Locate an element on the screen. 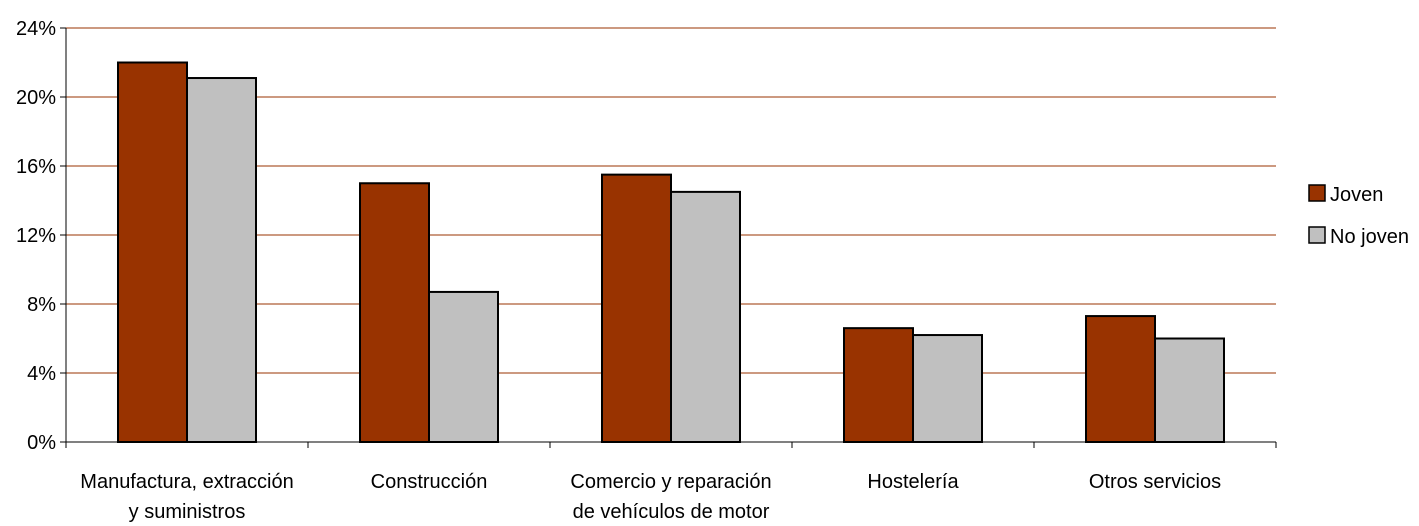 The width and height of the screenshot is (1419, 526). x-tick-label: Otros servicios is located at coordinates (1155, 482).